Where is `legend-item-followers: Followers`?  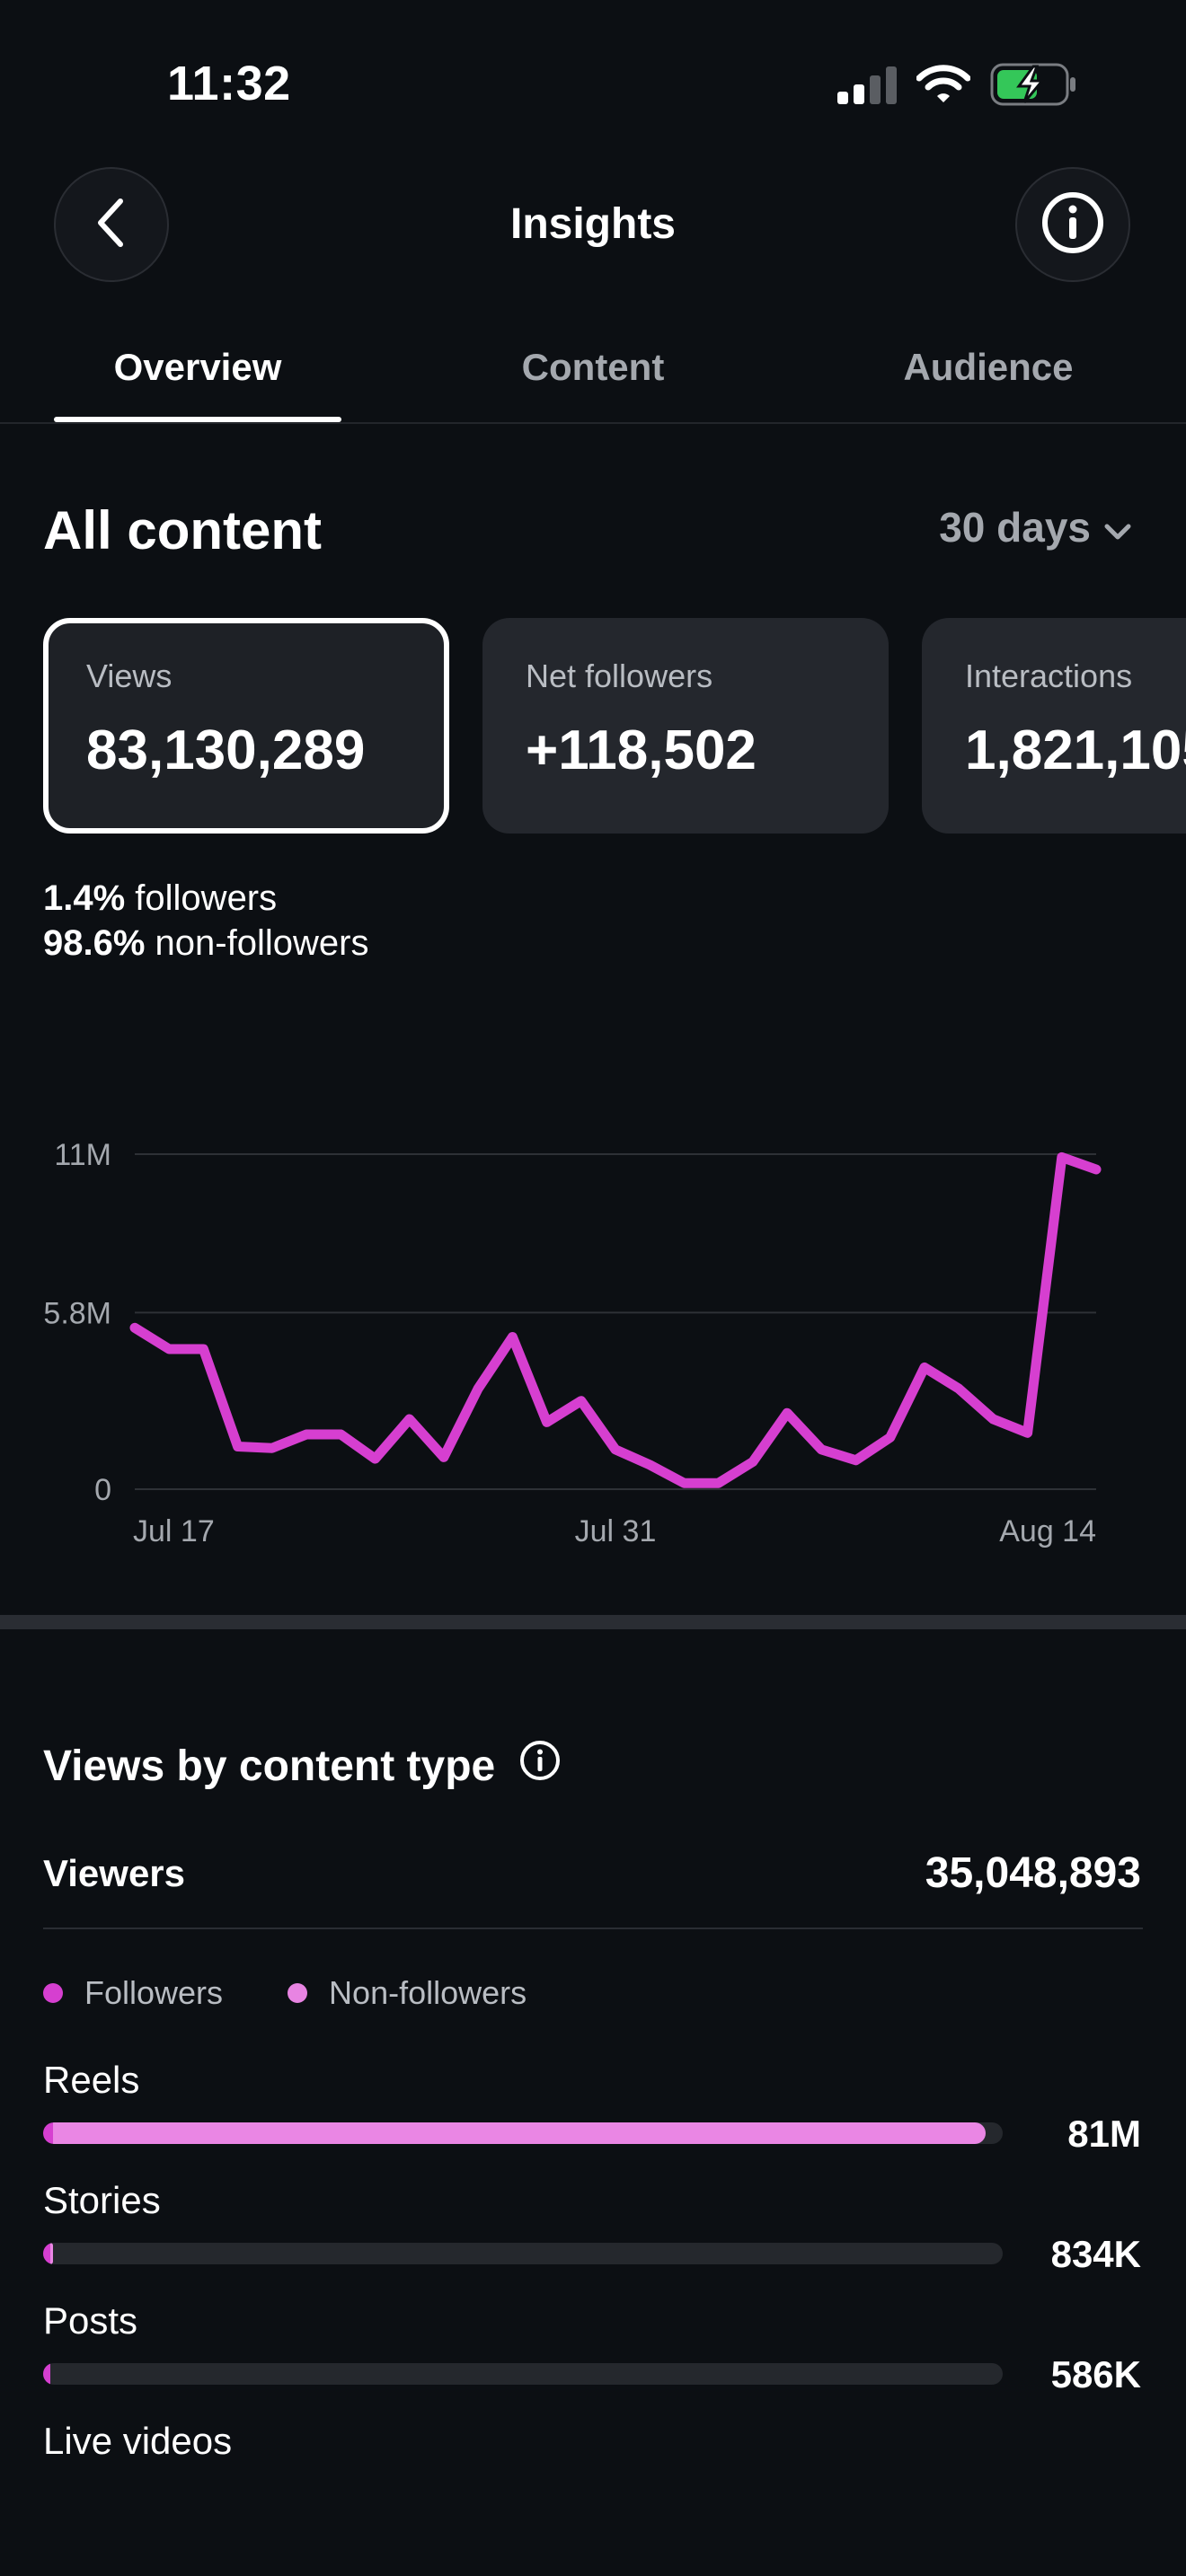 legend-item-followers: Followers is located at coordinates (133, 1993).